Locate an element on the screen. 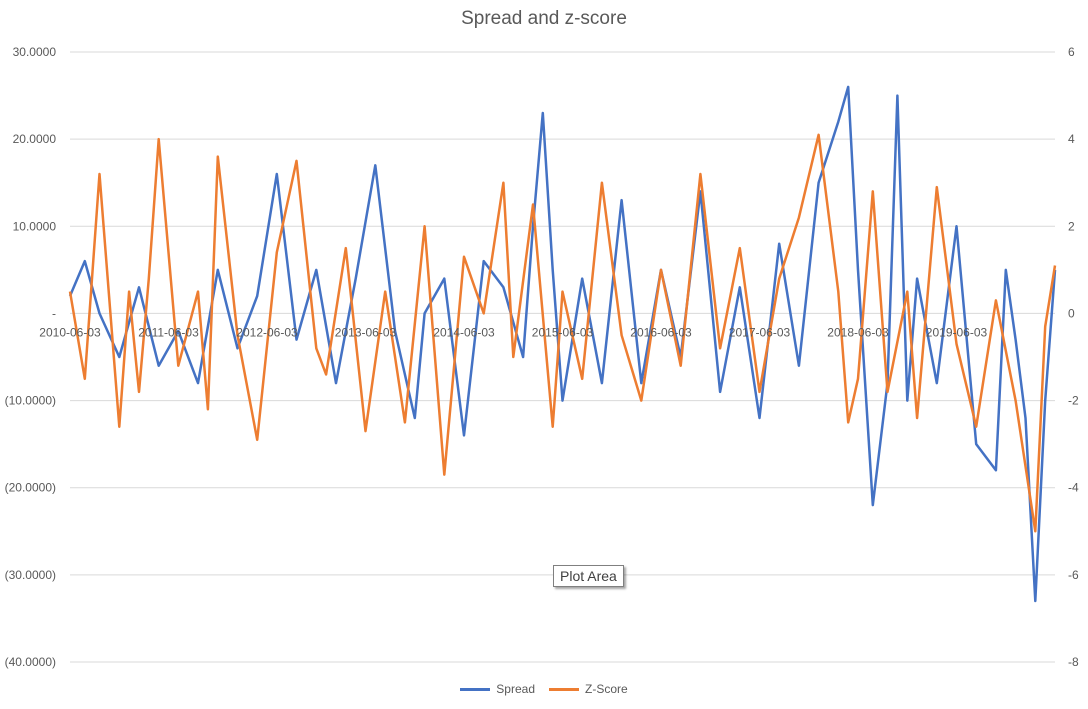 This screenshot has height=709, width=1088. y-right-tick-label: -6 is located at coordinates (1073, 575).